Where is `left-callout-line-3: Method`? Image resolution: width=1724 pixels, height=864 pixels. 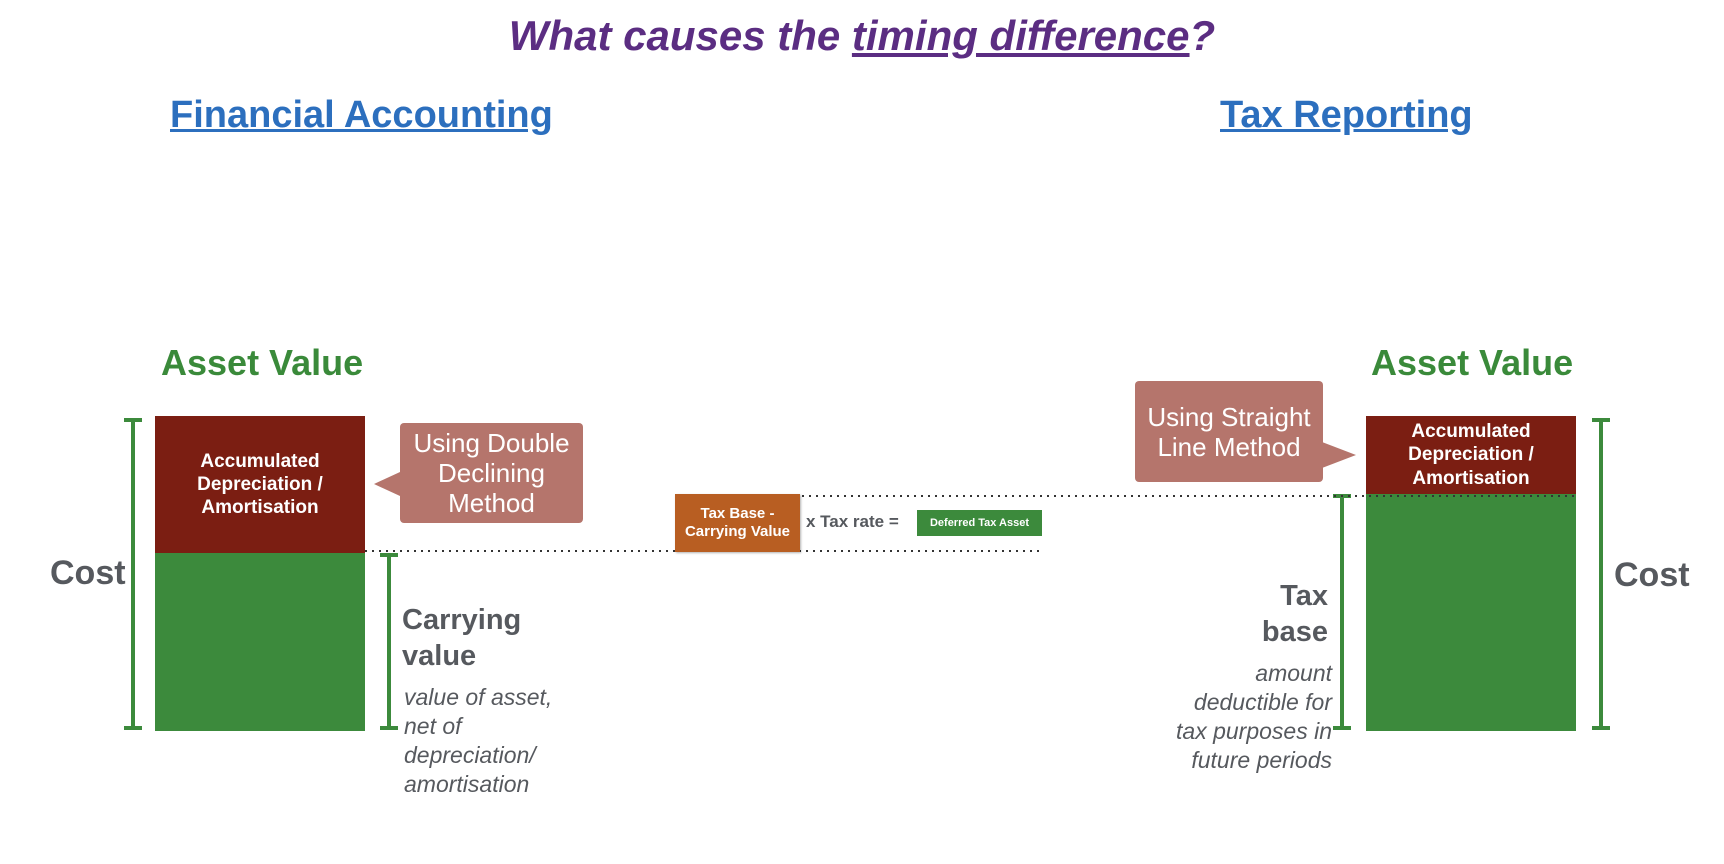 left-callout-line-3: Method is located at coordinates (491, 503).